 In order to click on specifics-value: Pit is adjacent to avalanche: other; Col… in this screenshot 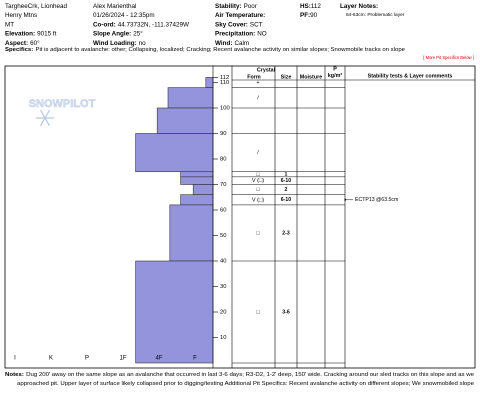, I will do `click(220, 50)`.